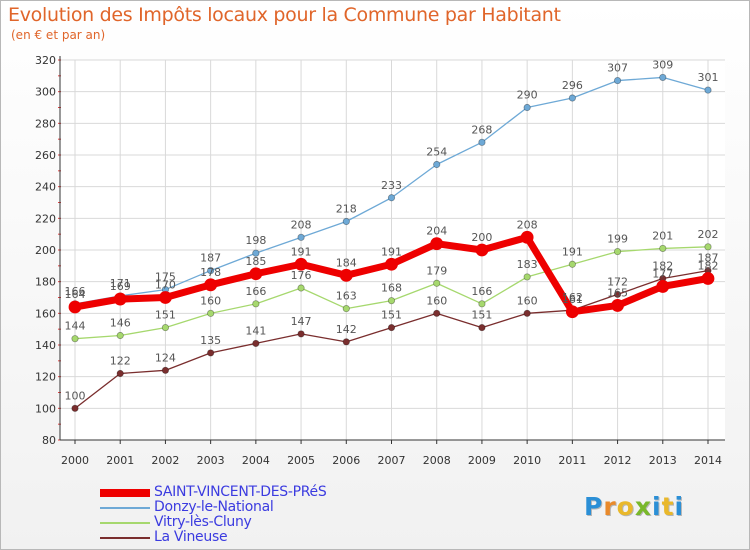  Describe the element at coordinates (211, 460) in the screenshot. I see `x-tick-label: 2003` at that location.